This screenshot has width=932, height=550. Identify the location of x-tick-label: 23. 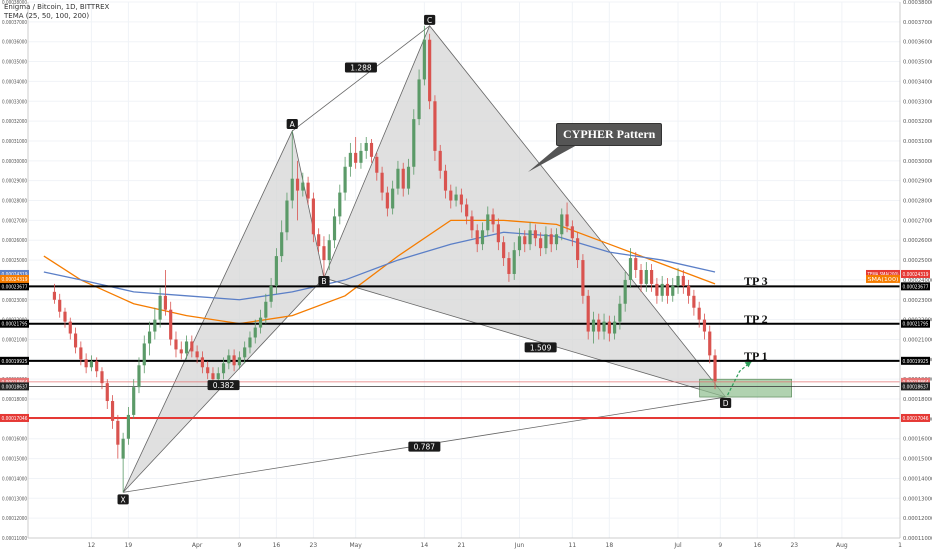
(794, 545).